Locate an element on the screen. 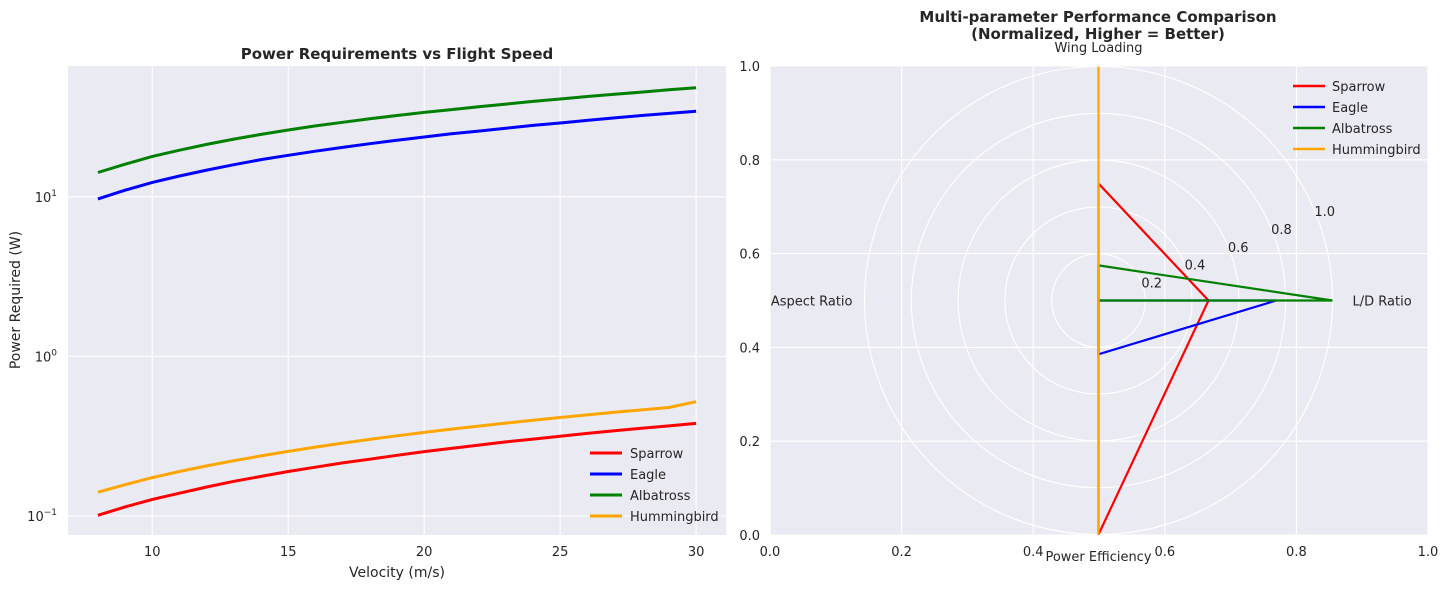  radar-y-tick-label: 0.8 is located at coordinates (749, 161).